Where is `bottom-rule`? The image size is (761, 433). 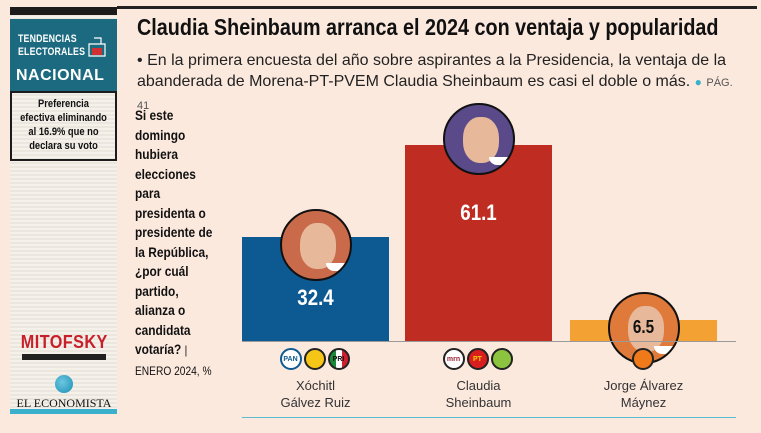 bottom-rule is located at coordinates (489, 417).